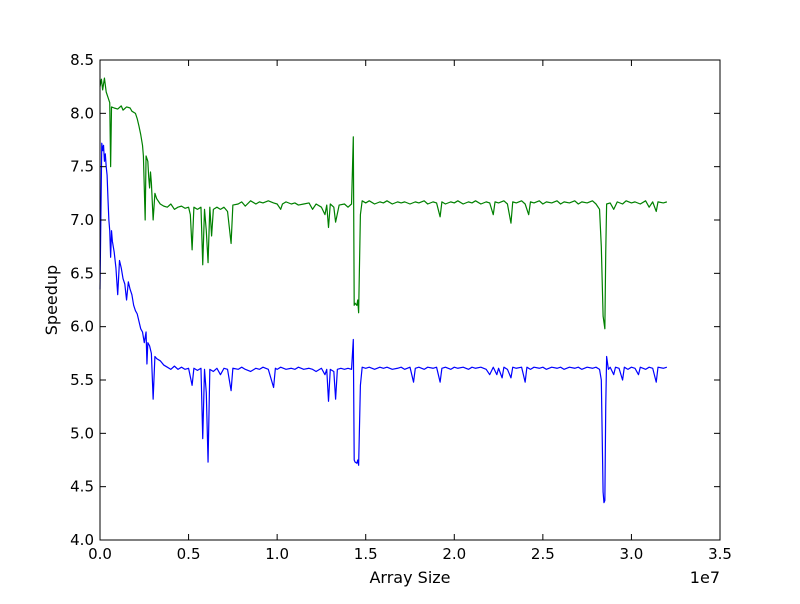 Image resolution: width=800 pixels, height=604 pixels. I want to click on y-tick-label: 4.5, so click(82, 487).